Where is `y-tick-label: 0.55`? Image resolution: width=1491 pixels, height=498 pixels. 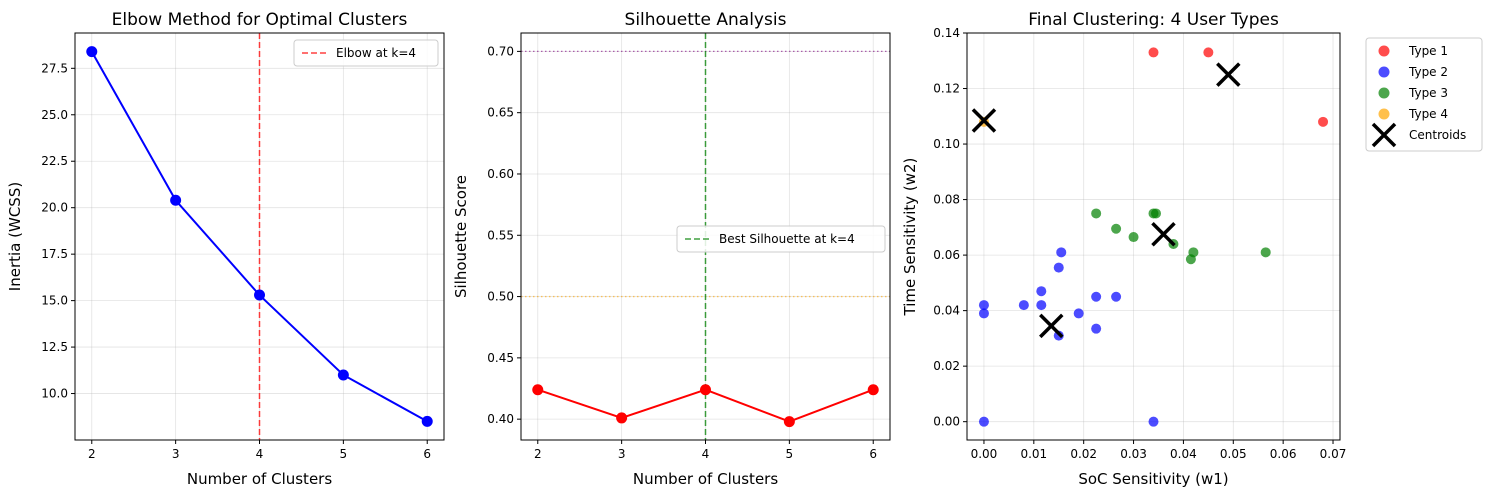 y-tick-label: 0.55 is located at coordinates (500, 235).